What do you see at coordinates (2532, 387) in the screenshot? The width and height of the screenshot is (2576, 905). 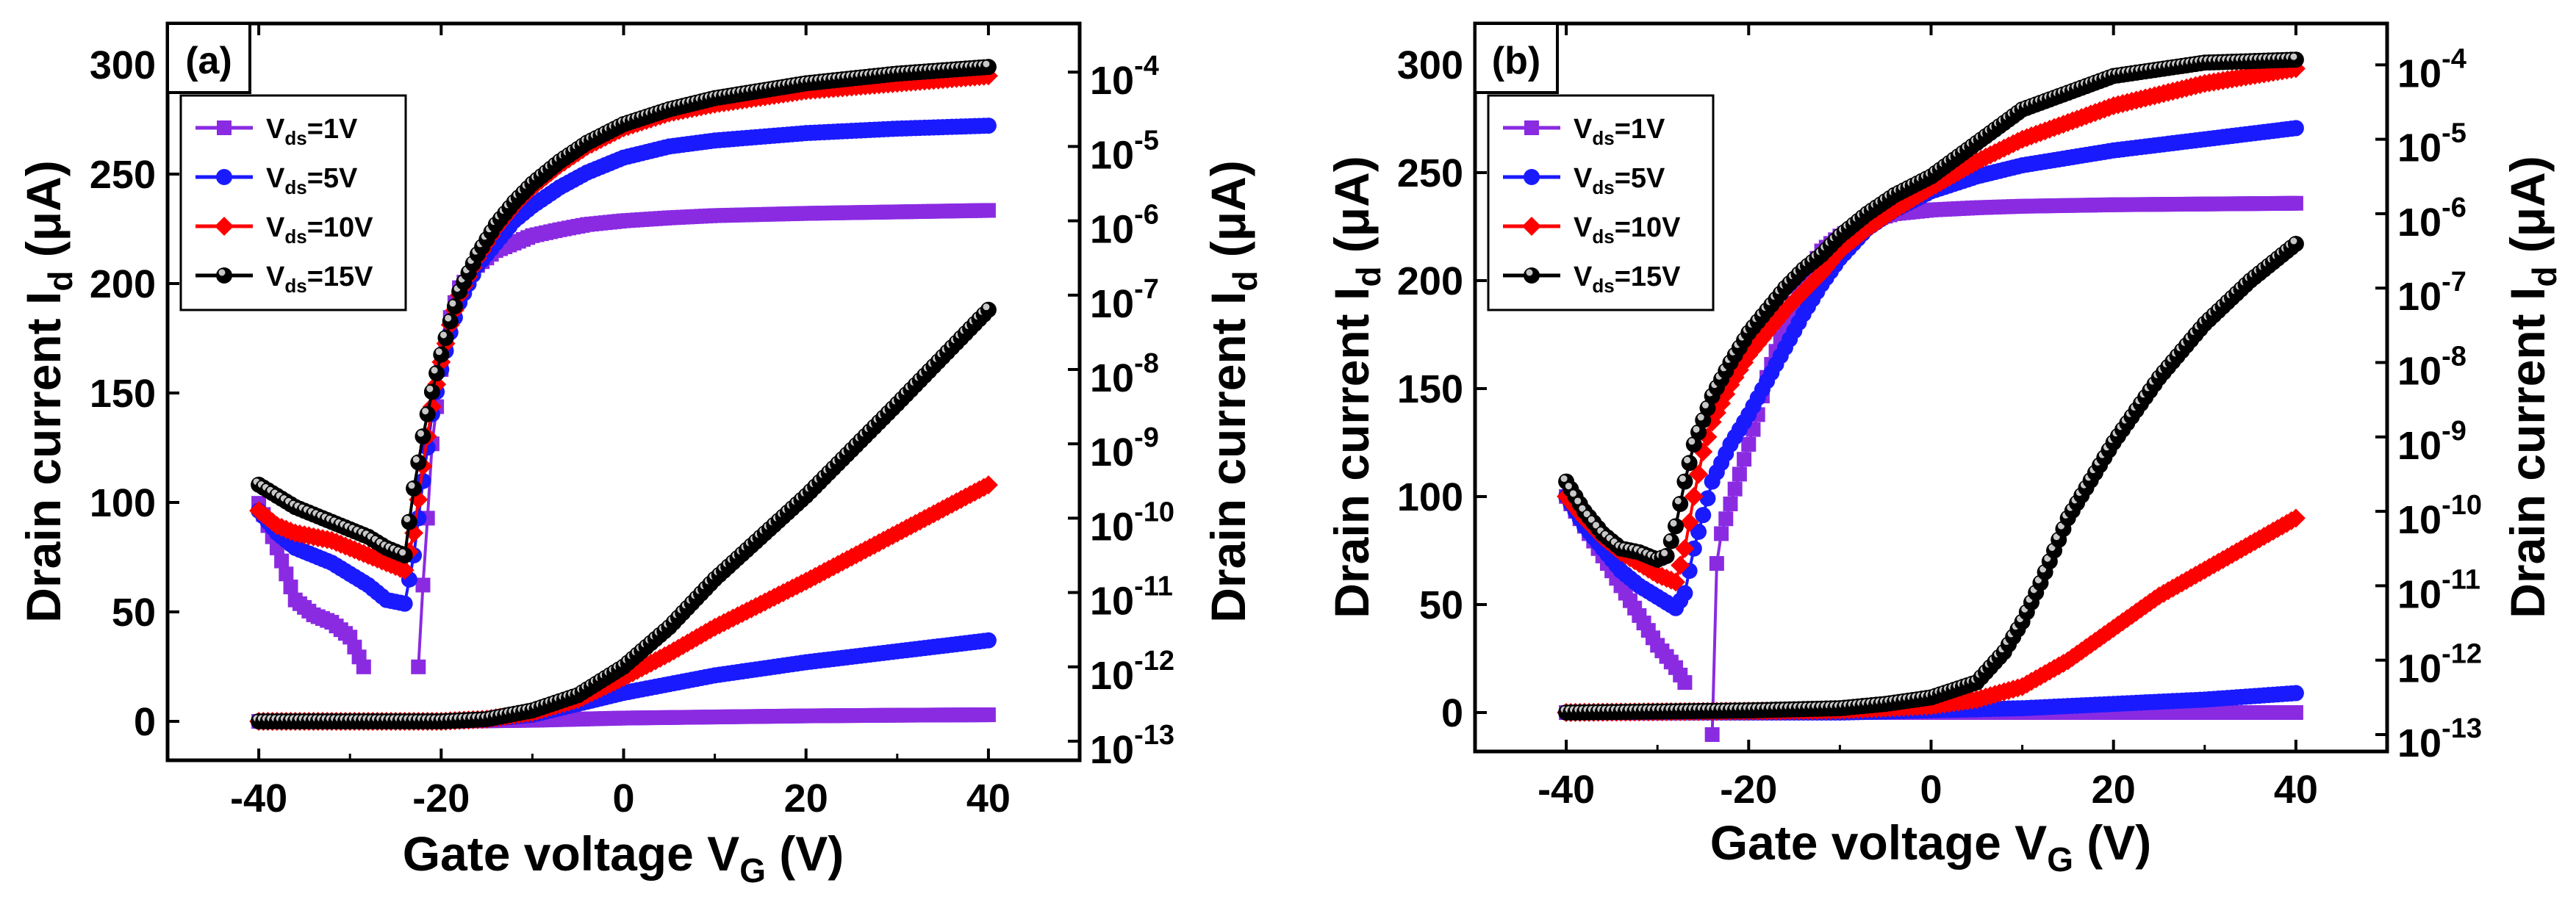 I see `panel-b-right-axis-title: Drain current Id (μA)` at bounding box center [2532, 387].